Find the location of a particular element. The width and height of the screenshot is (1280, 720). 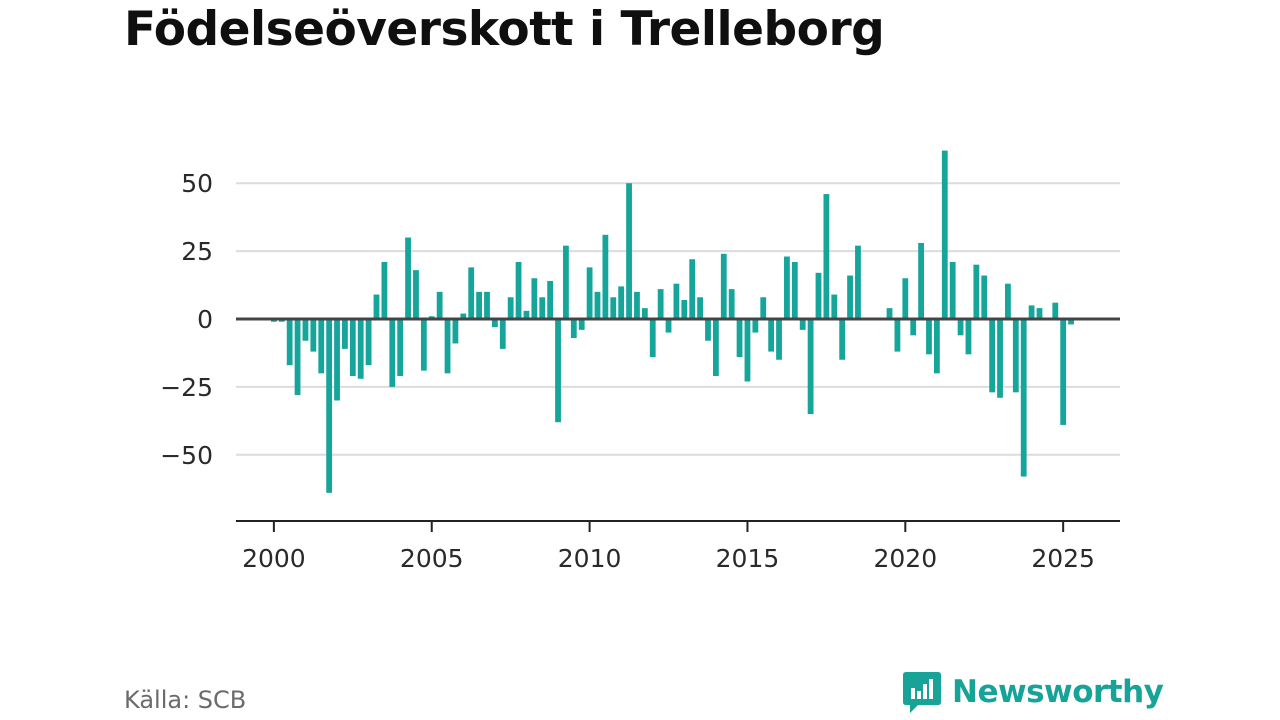

y-axis-labels: 50 25 0 −25 −50 is located at coordinates (186, 319).